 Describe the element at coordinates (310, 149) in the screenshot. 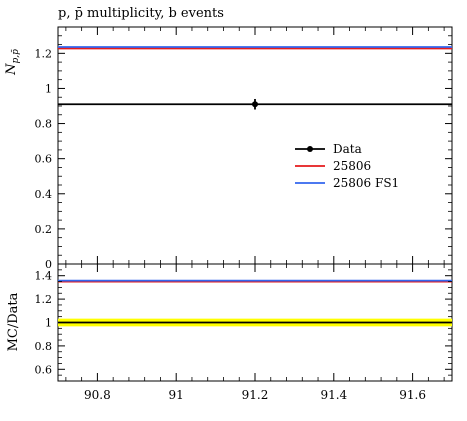

I see `legend-marker` at that location.